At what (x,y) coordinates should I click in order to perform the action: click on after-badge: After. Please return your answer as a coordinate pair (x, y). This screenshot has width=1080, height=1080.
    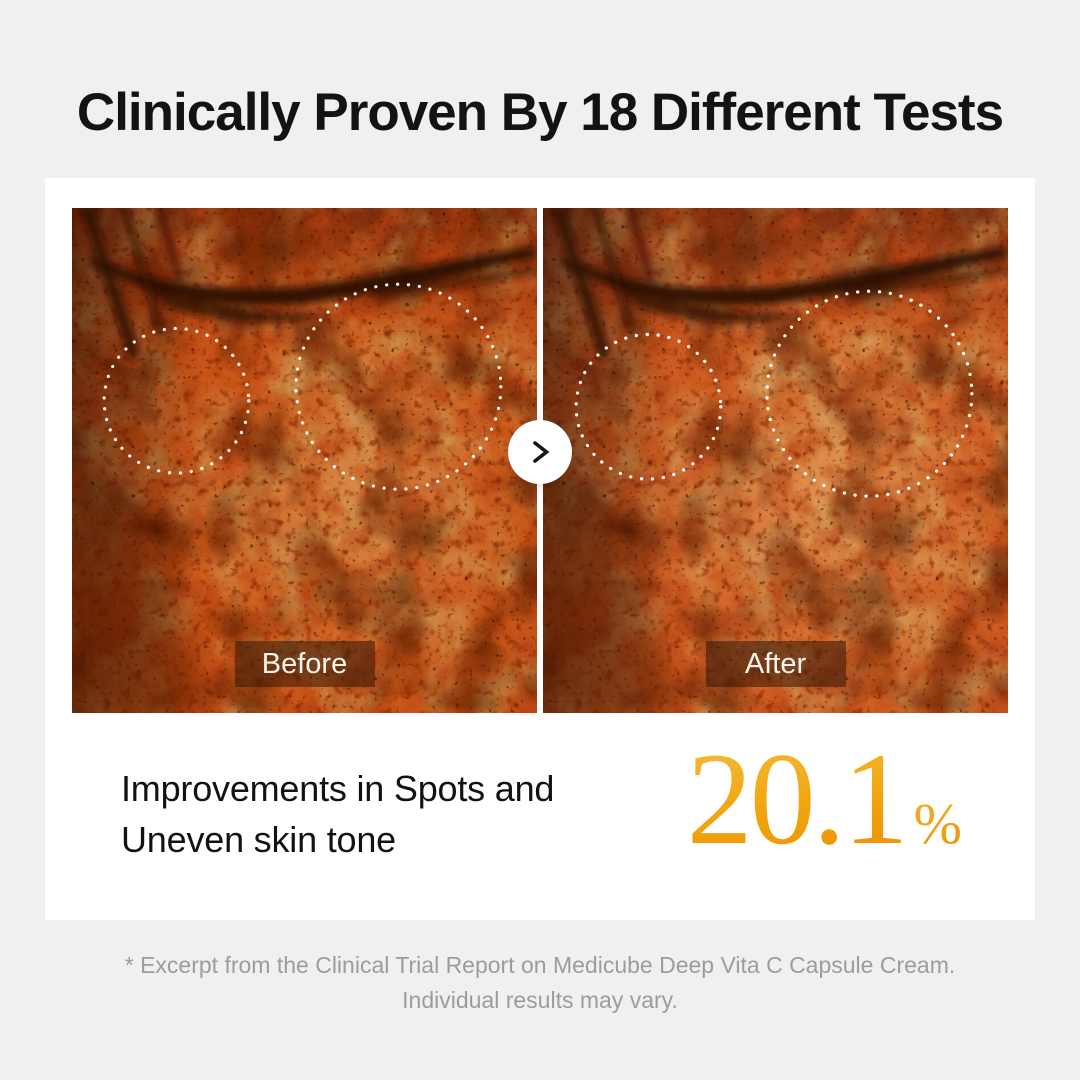
    Looking at the image, I should click on (775, 664).